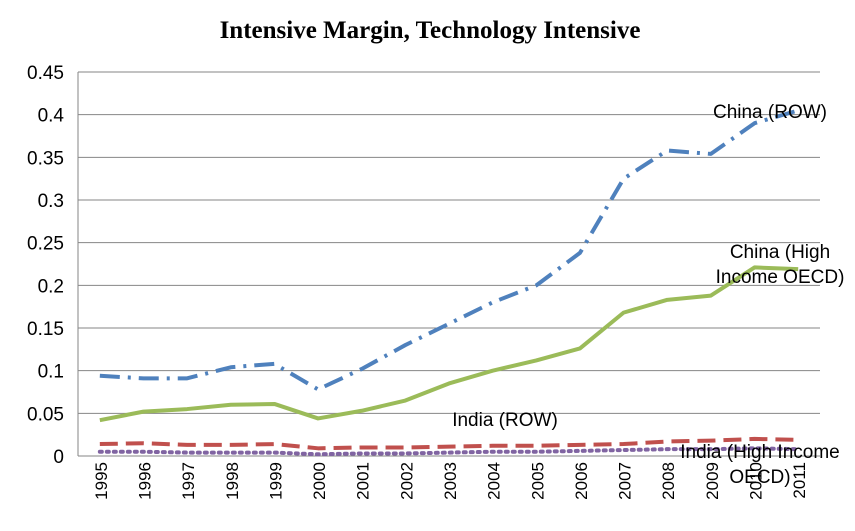  Describe the element at coordinates (45, 329) in the screenshot. I see `y-tick-label: 0.15` at that location.